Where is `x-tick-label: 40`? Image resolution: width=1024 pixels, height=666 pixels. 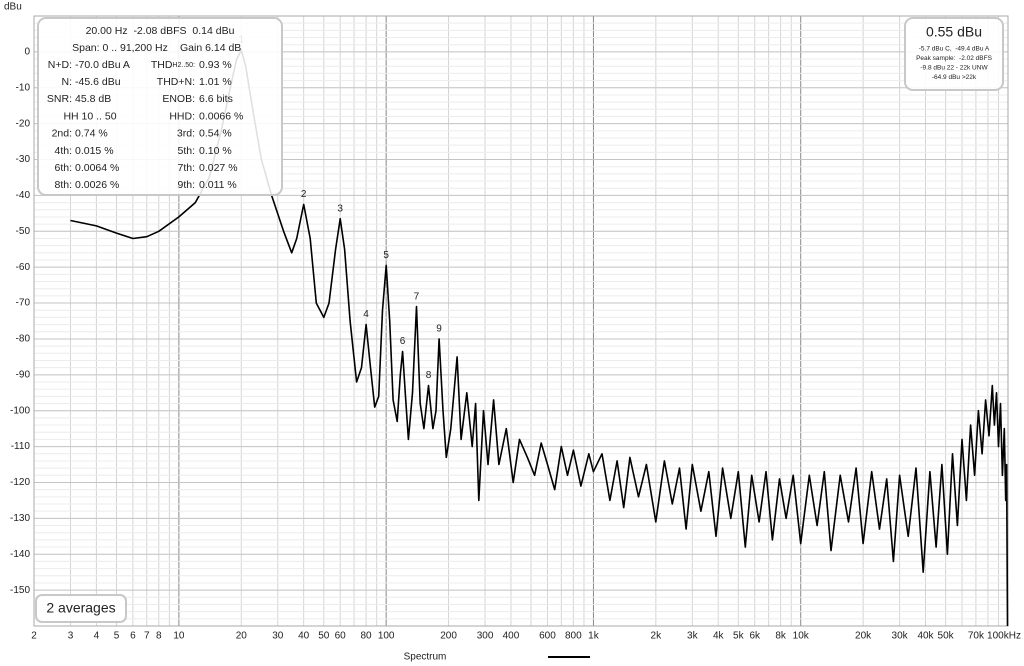 x-tick-label: 40 is located at coordinates (304, 636).